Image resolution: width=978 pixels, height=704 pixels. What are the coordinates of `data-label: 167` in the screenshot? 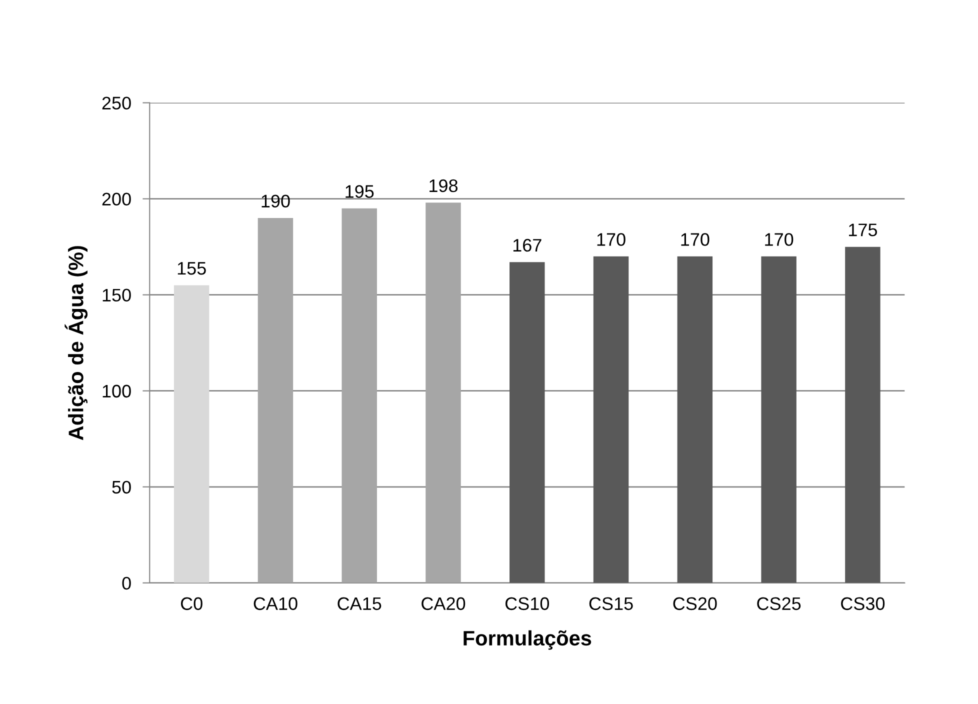 It's located at (527, 245).